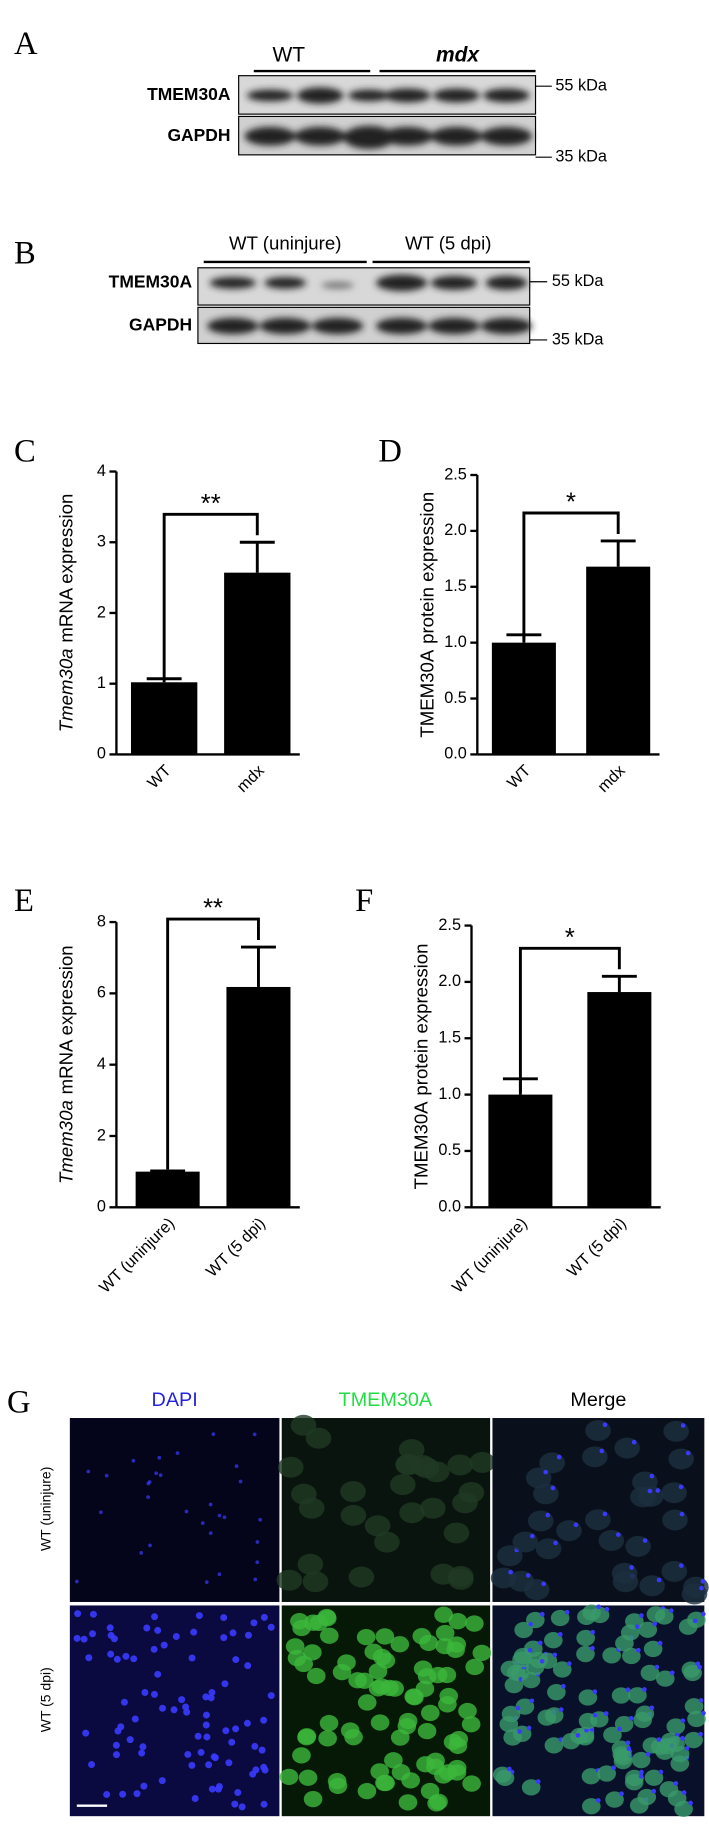  Describe the element at coordinates (19, 1403) in the screenshot. I see `panel-label: G` at that location.